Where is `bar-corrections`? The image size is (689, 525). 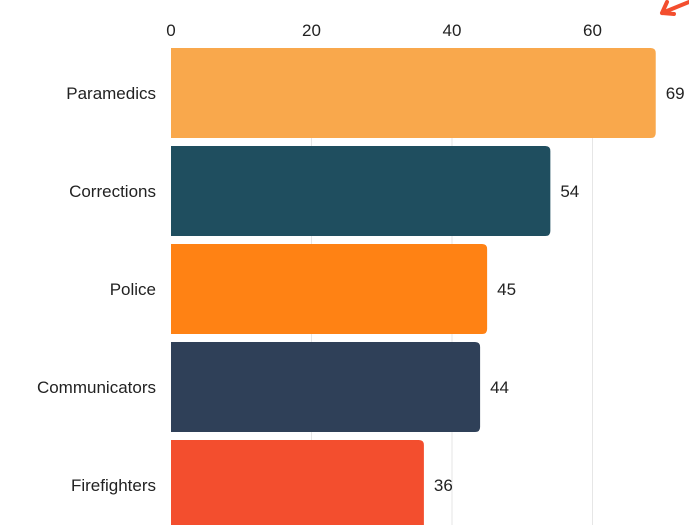 bar-corrections is located at coordinates (361, 191).